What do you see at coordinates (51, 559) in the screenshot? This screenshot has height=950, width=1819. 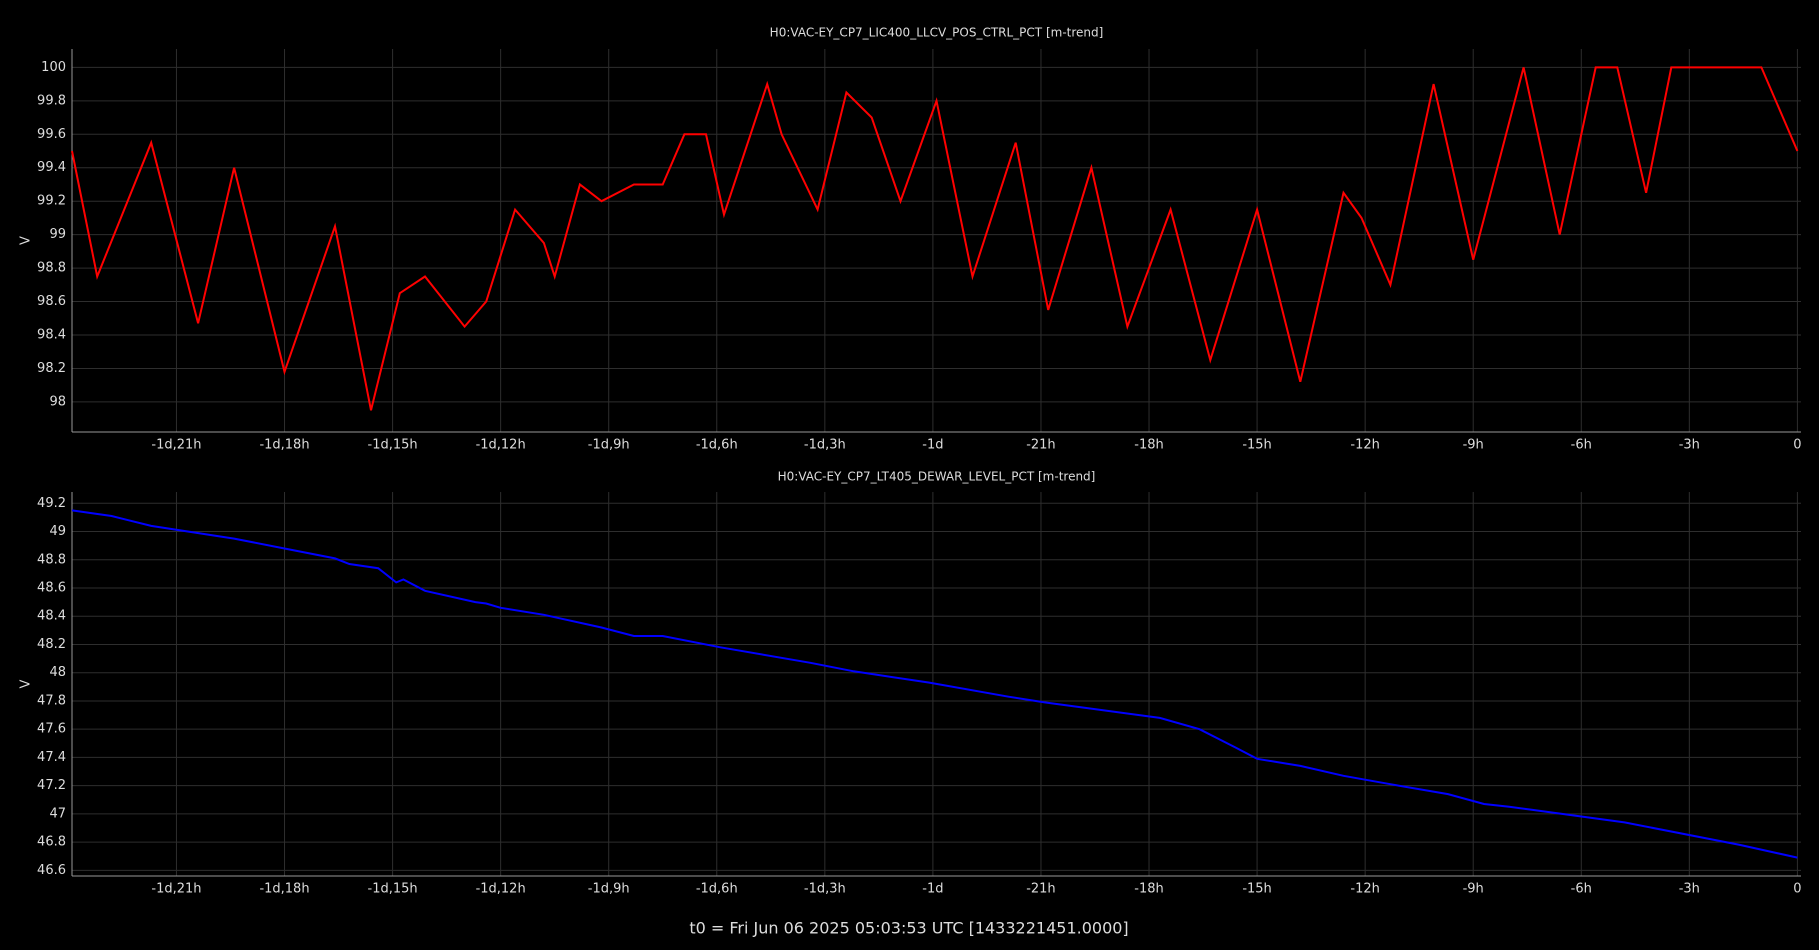 I see `y-tick-label: 48.8` at bounding box center [51, 559].